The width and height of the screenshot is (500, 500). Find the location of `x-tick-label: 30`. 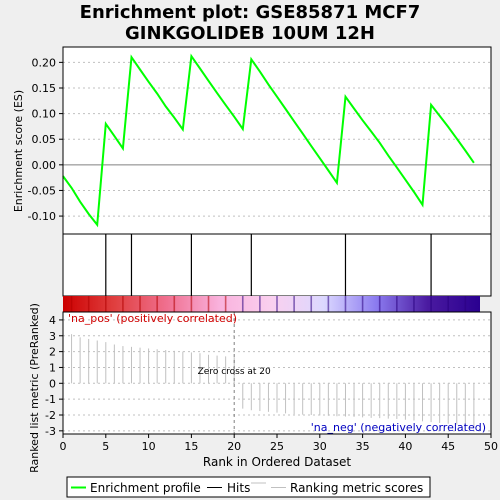

x-tick-label: 30 is located at coordinates (320, 446).